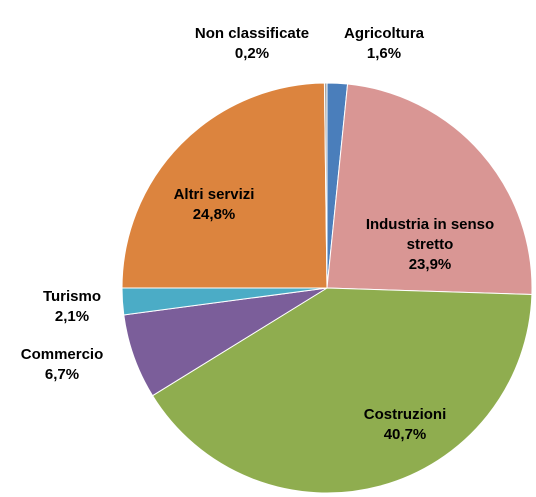 The height and width of the screenshot is (497, 536). I want to click on value-label: 2,1%, so click(72, 316).